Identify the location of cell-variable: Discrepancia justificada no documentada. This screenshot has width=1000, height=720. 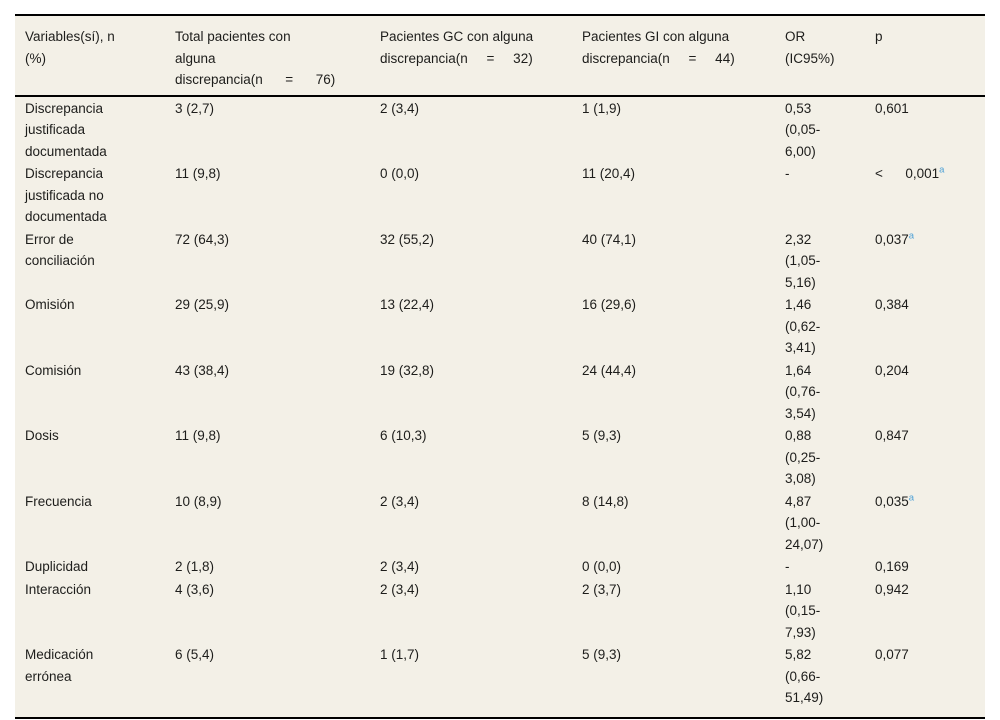
(66, 195).